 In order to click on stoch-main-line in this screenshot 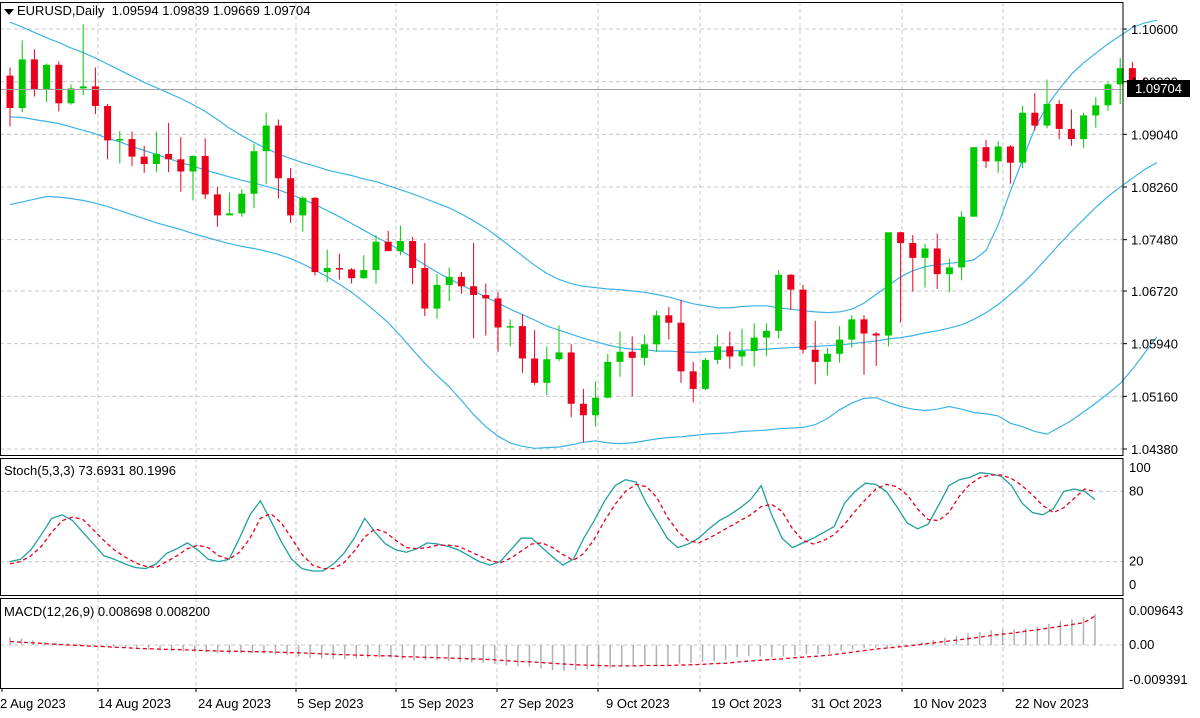, I will do `click(552, 522)`.